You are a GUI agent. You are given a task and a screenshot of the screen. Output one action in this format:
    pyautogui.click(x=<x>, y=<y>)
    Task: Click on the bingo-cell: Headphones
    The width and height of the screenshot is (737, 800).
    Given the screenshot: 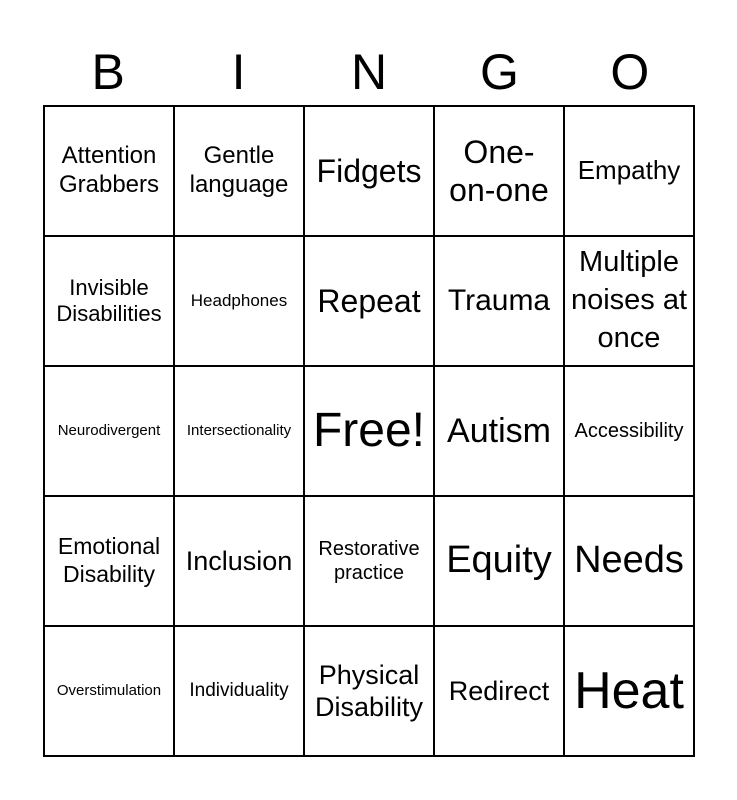 What is the action you would take?
    pyautogui.click(x=239, y=301)
    